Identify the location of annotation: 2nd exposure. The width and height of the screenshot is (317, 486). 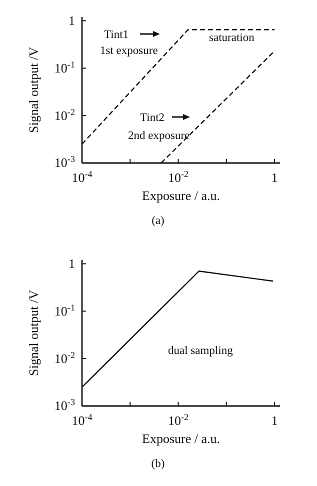
(159, 136).